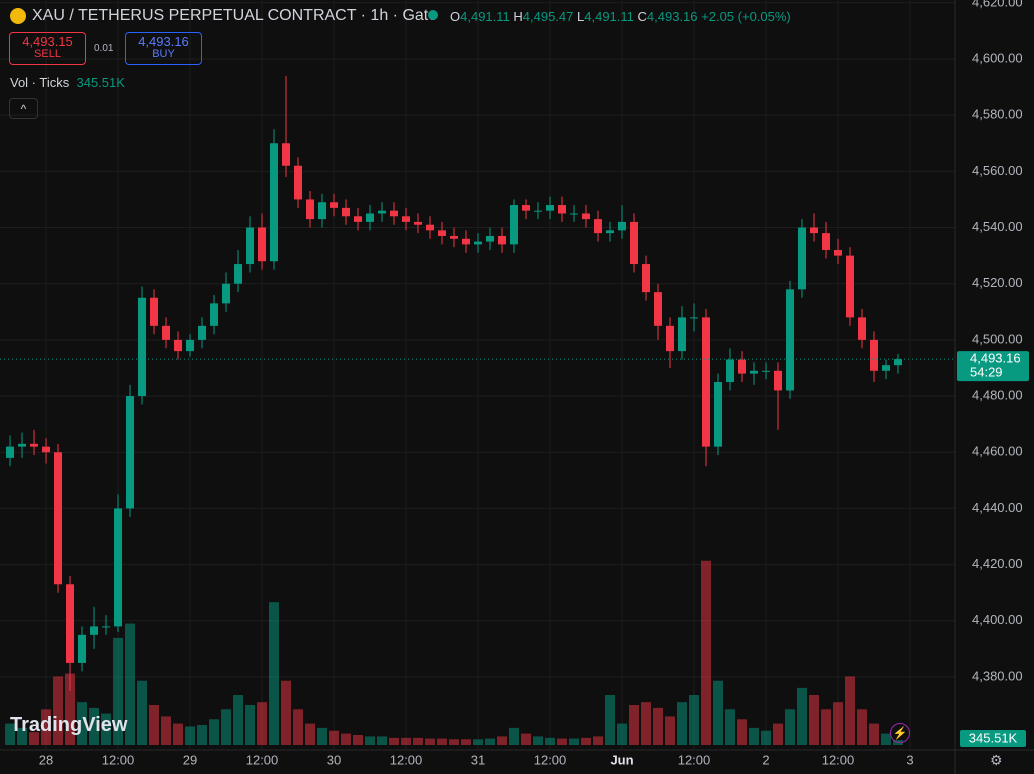 The image size is (1034, 774). I want to click on x-tick-label: 29, so click(190, 759).